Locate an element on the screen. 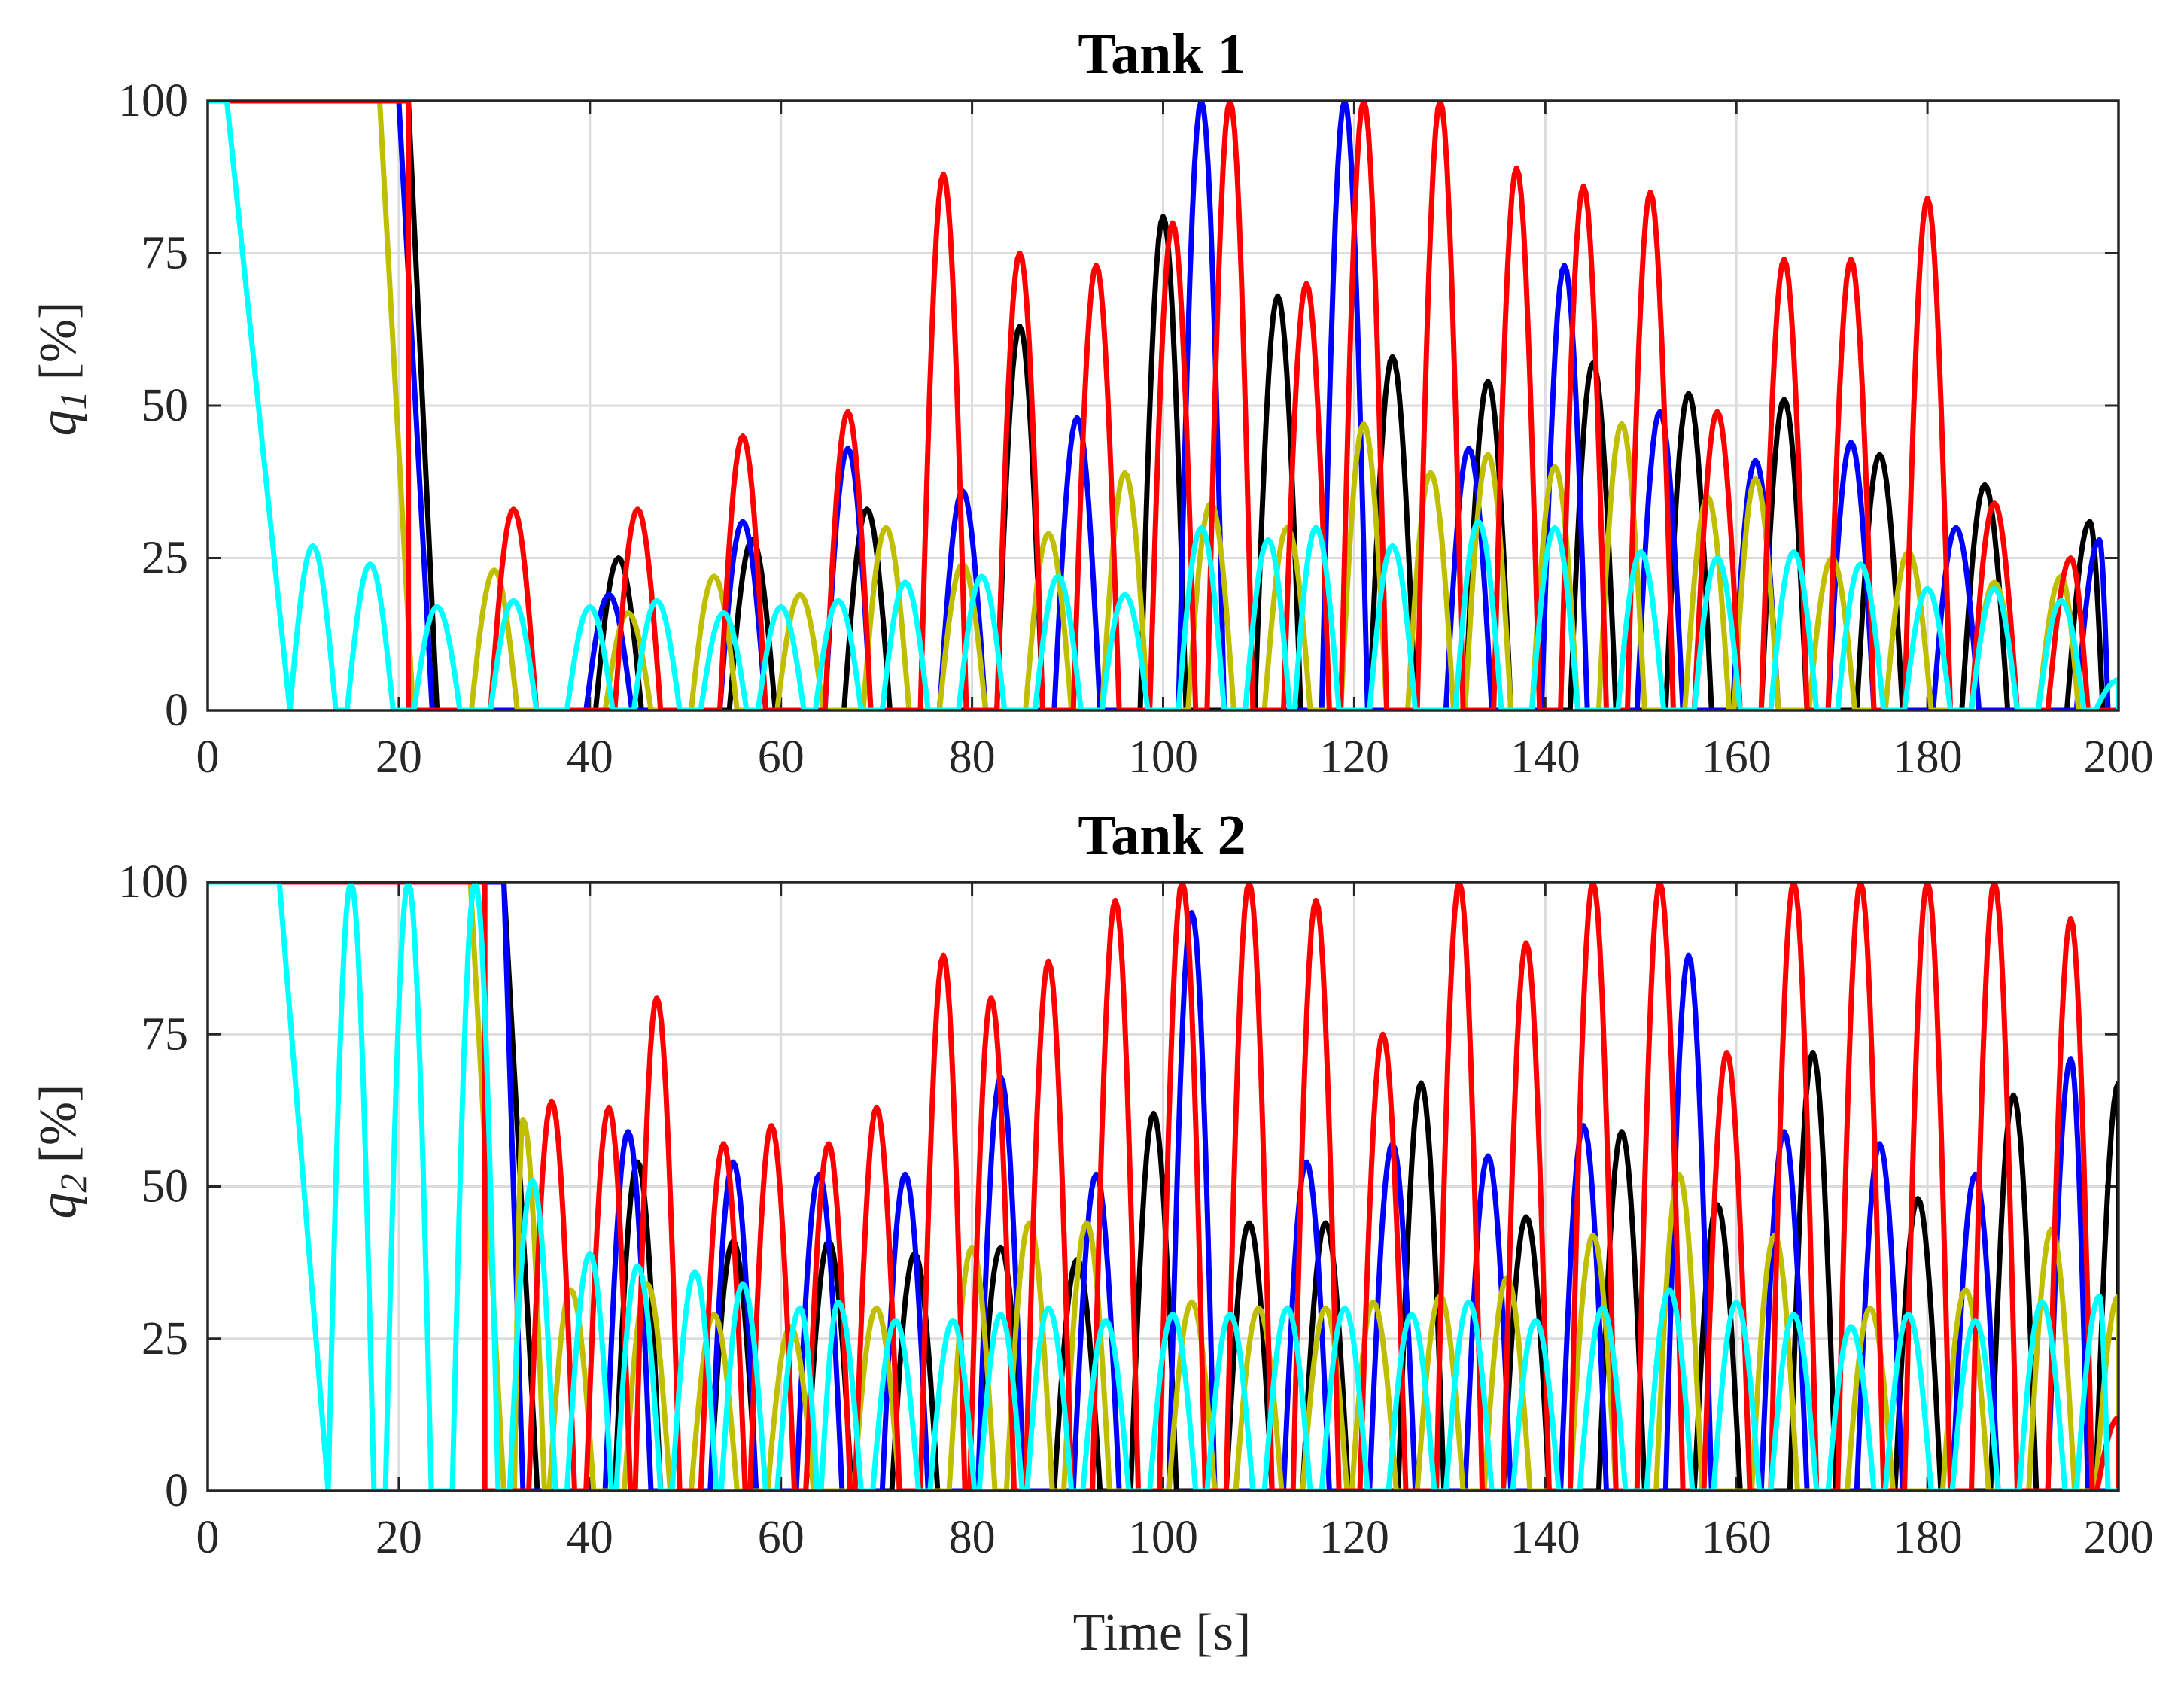 This screenshot has height=1682, width=2184. y-axis-label: q2 [%] is located at coordinates (61, 1151).